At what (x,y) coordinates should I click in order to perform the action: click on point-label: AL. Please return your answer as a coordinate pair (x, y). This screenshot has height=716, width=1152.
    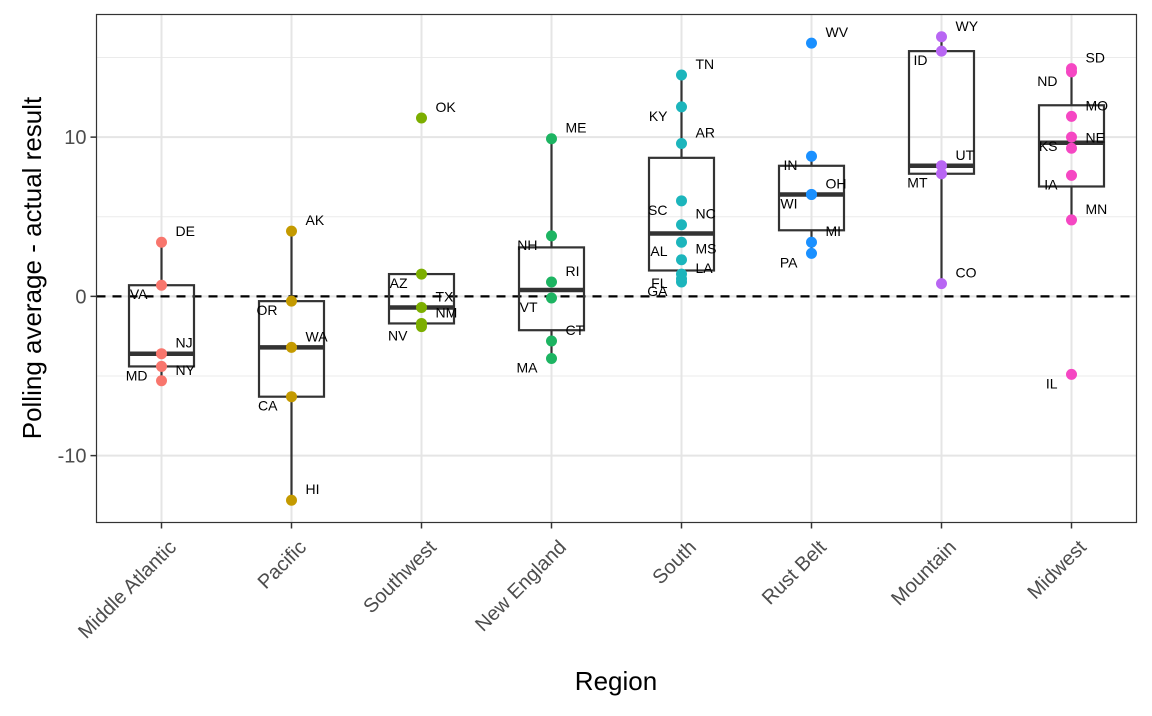
    Looking at the image, I should click on (658, 251).